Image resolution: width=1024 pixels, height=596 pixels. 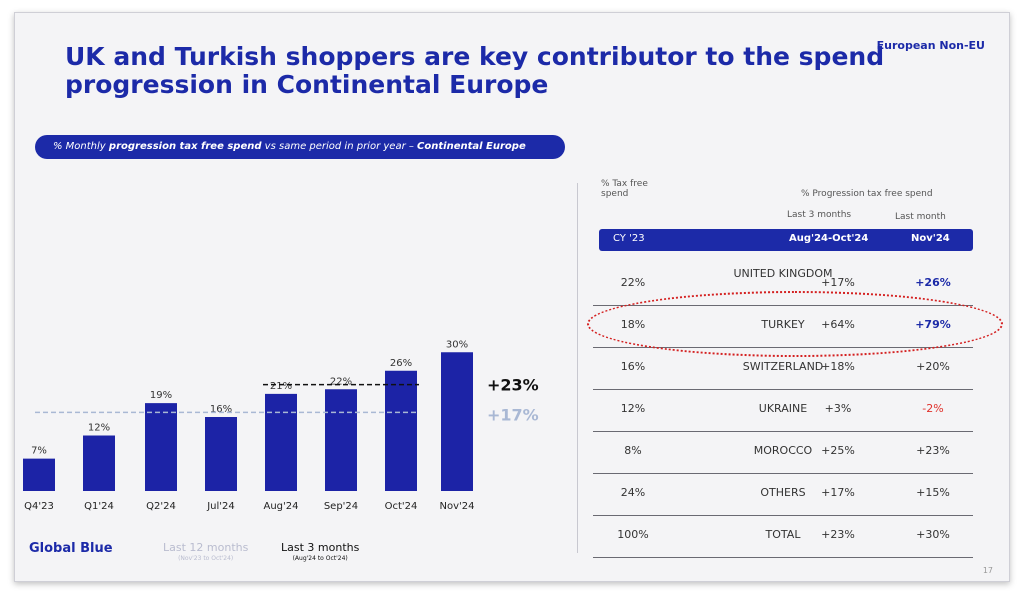 I want to click on table-row: 8% MOROCCO +25% +23%, so click(x=783, y=452).